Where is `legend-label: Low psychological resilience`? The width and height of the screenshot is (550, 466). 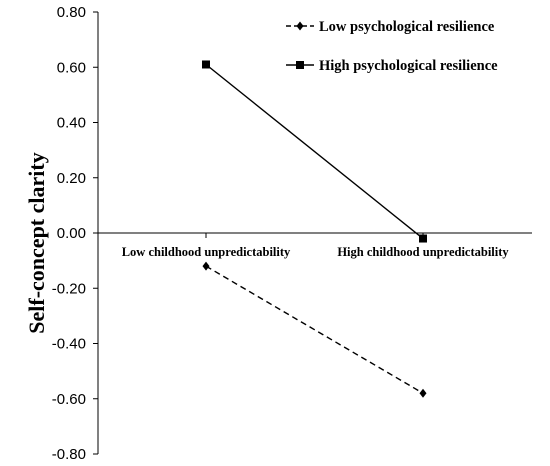 legend-label: Low psychological resilience is located at coordinates (407, 27).